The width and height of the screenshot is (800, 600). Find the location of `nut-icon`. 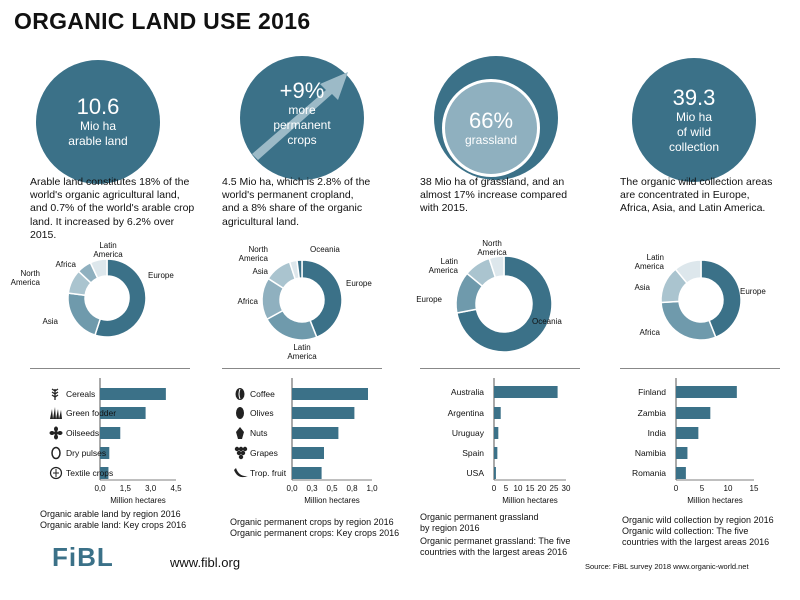

nut-icon is located at coordinates (240, 433).